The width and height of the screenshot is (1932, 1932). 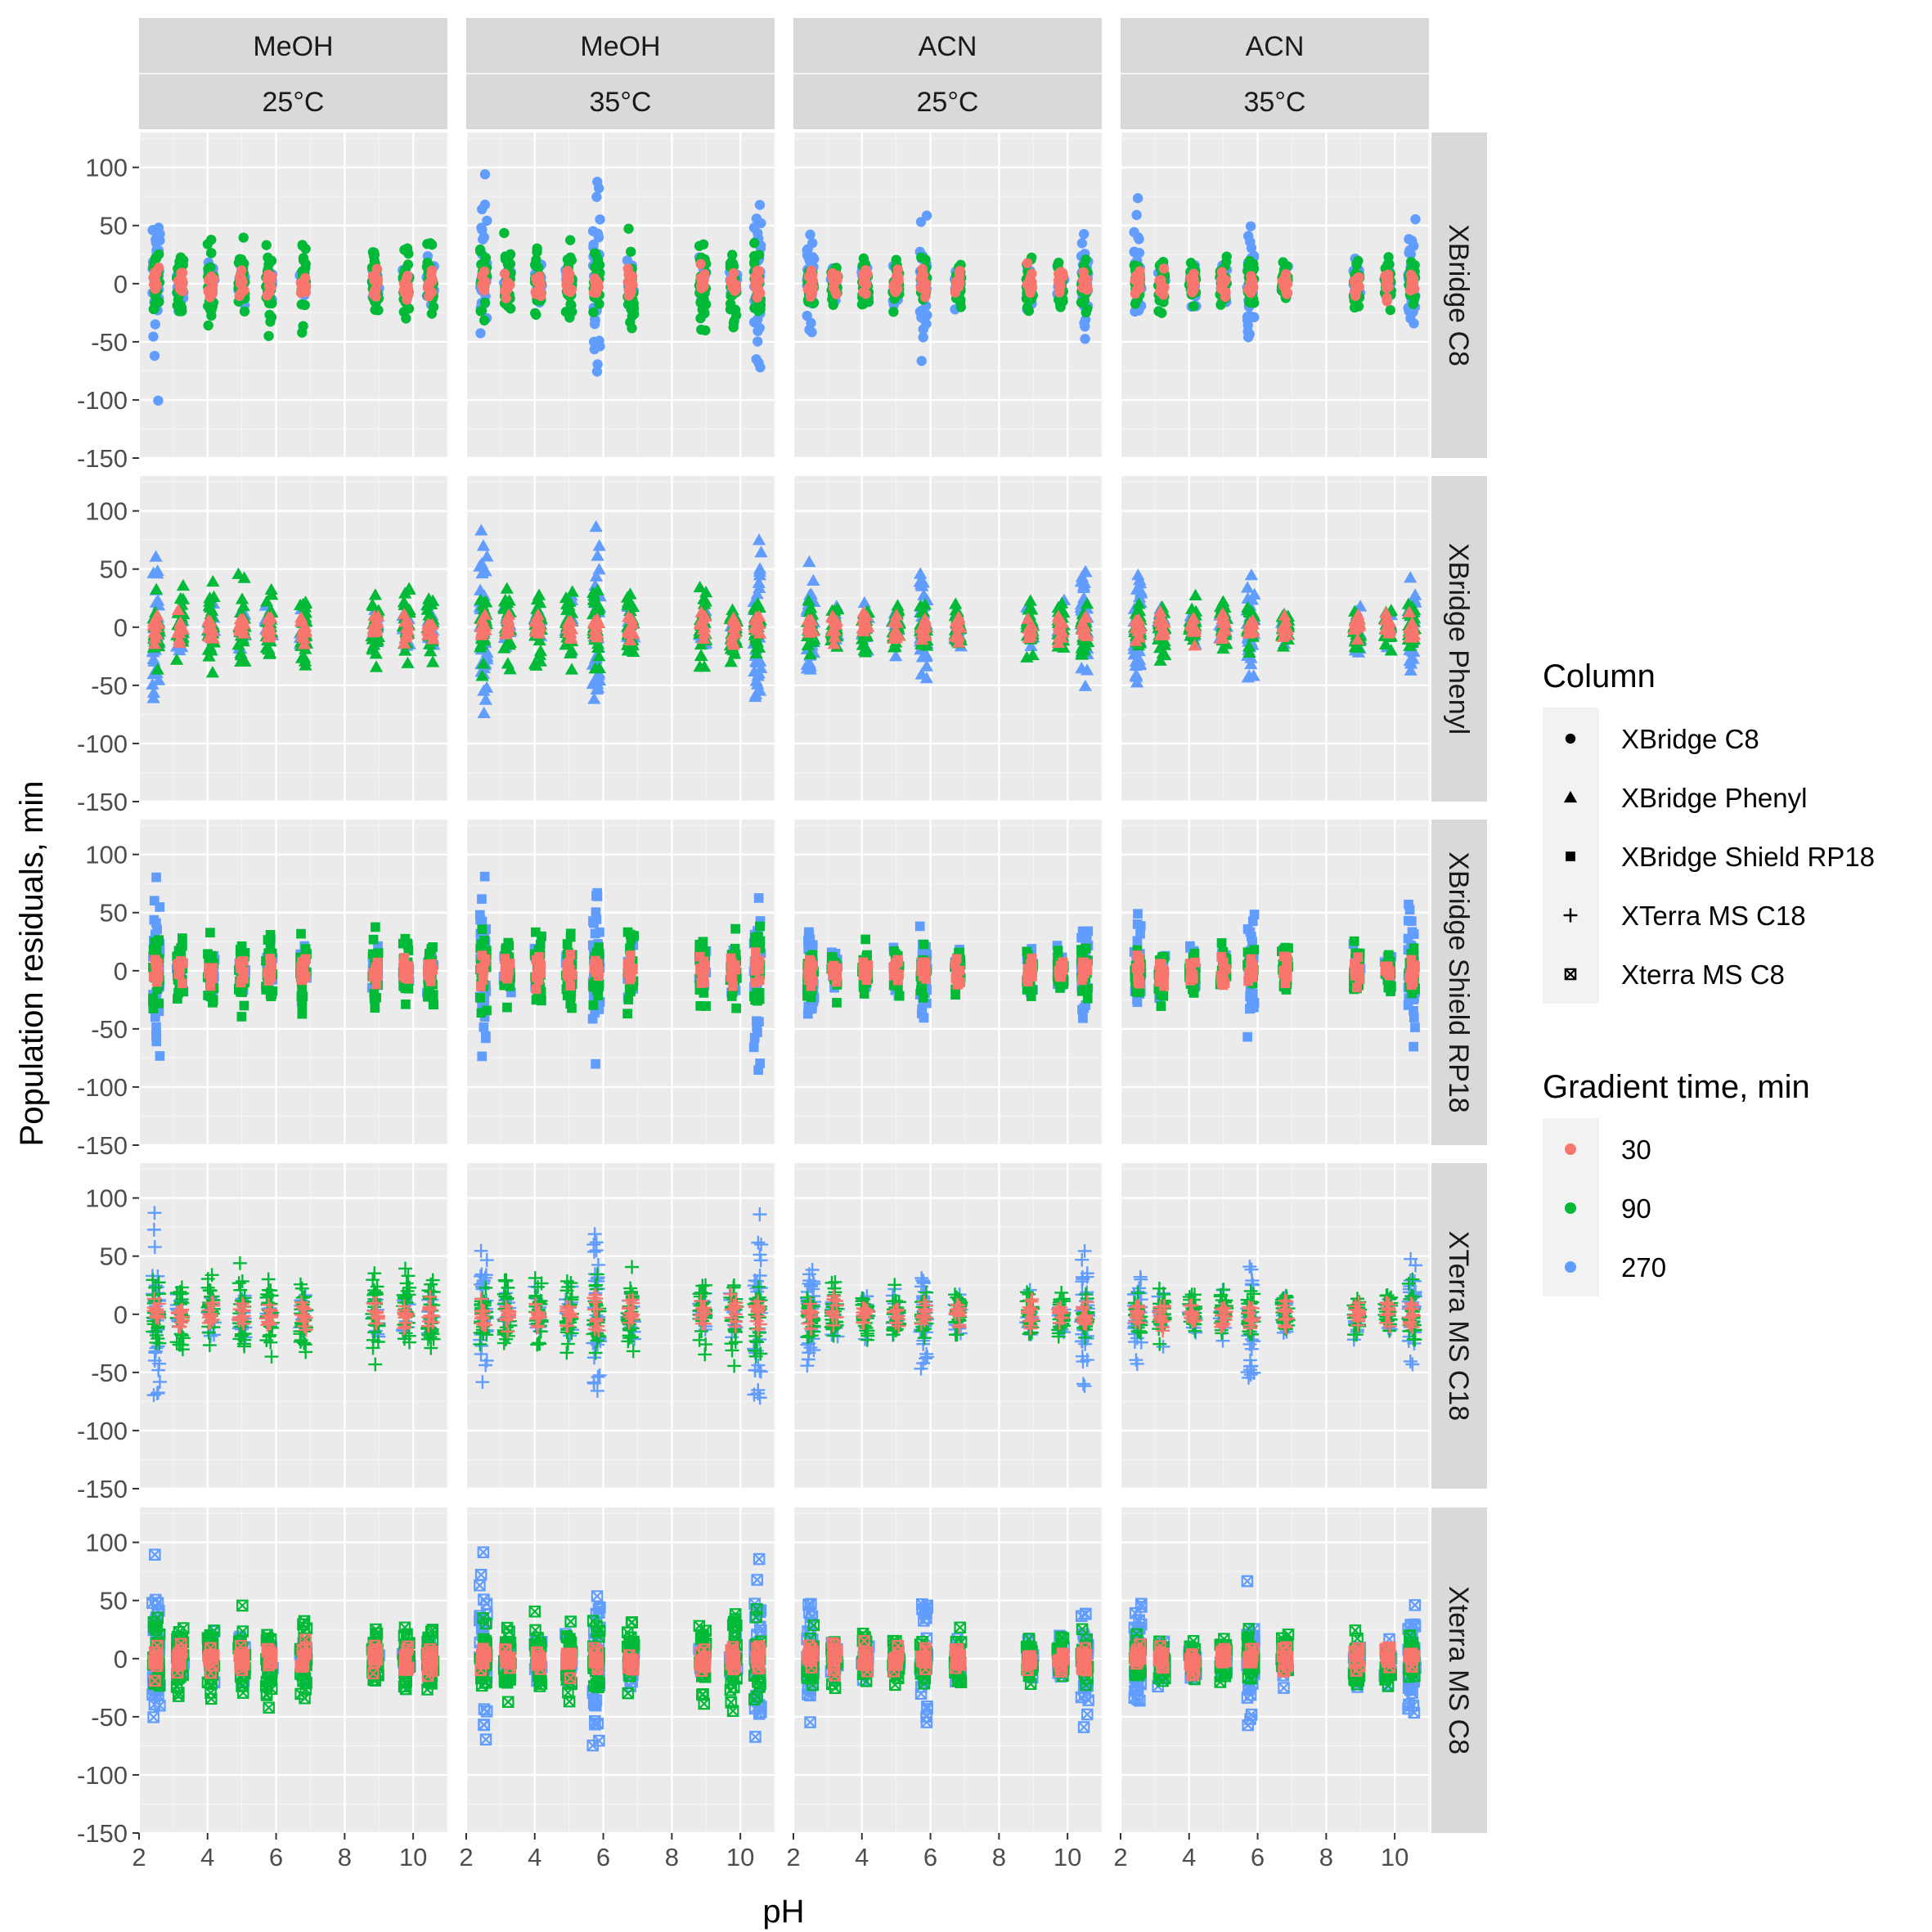 What do you see at coordinates (620, 984) in the screenshot?
I see `facet-panel-r3-c2` at bounding box center [620, 984].